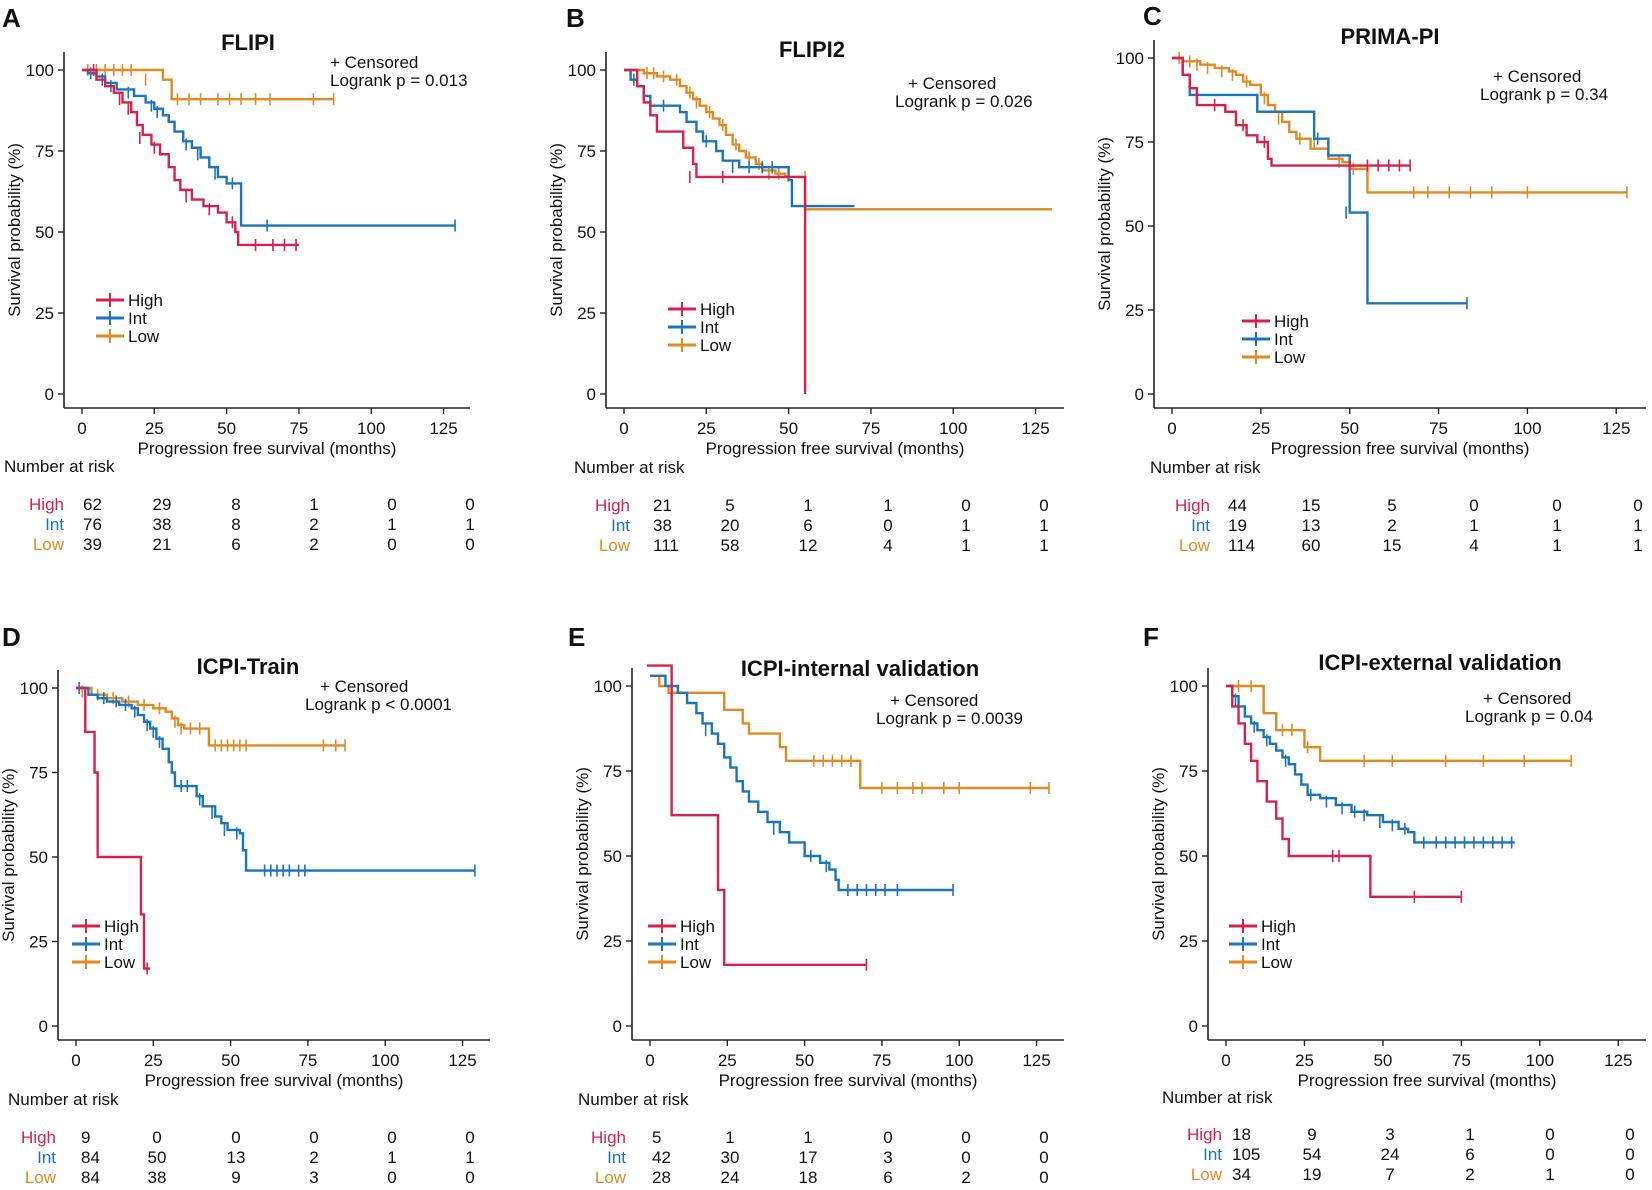 This screenshot has height=1190, width=1652. I want to click on panel-title: FLIPI, so click(248, 42).